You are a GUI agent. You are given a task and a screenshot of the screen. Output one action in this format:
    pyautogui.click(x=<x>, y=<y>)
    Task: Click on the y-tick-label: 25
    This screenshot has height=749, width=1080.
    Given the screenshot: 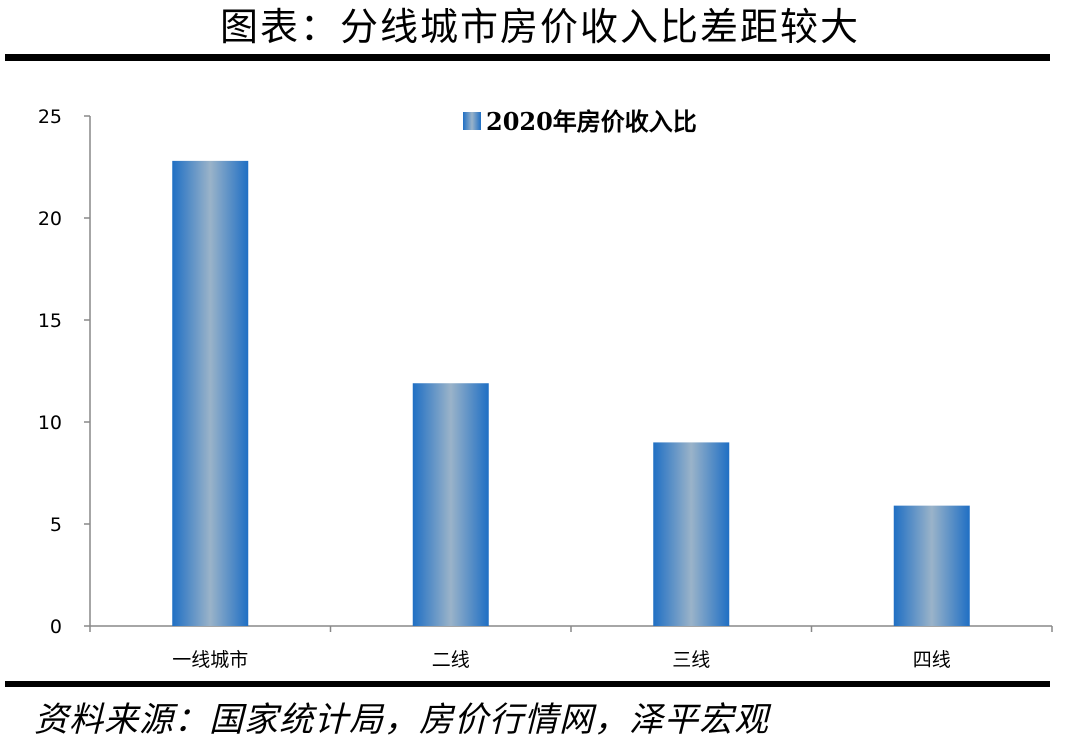 What is the action you would take?
    pyautogui.click(x=50, y=117)
    